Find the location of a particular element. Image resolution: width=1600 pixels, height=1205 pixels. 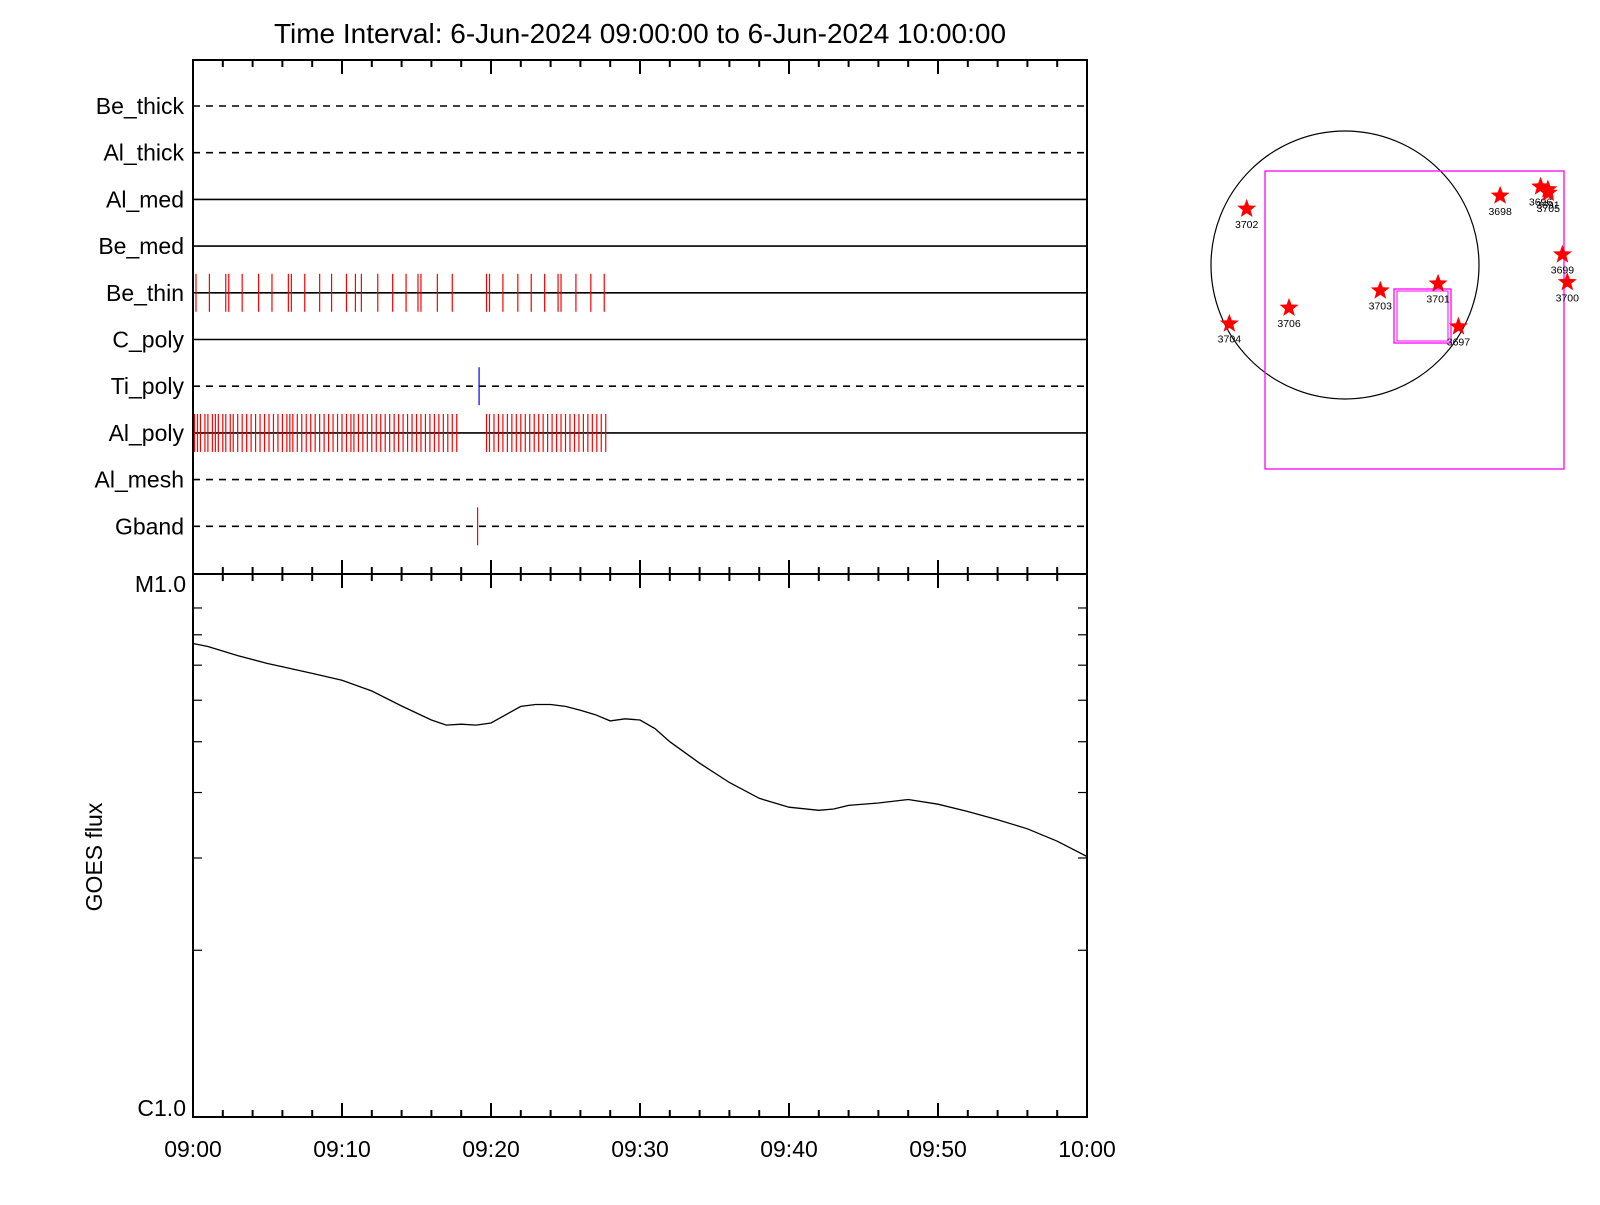

ar-label: 3701 is located at coordinates (1438, 300).